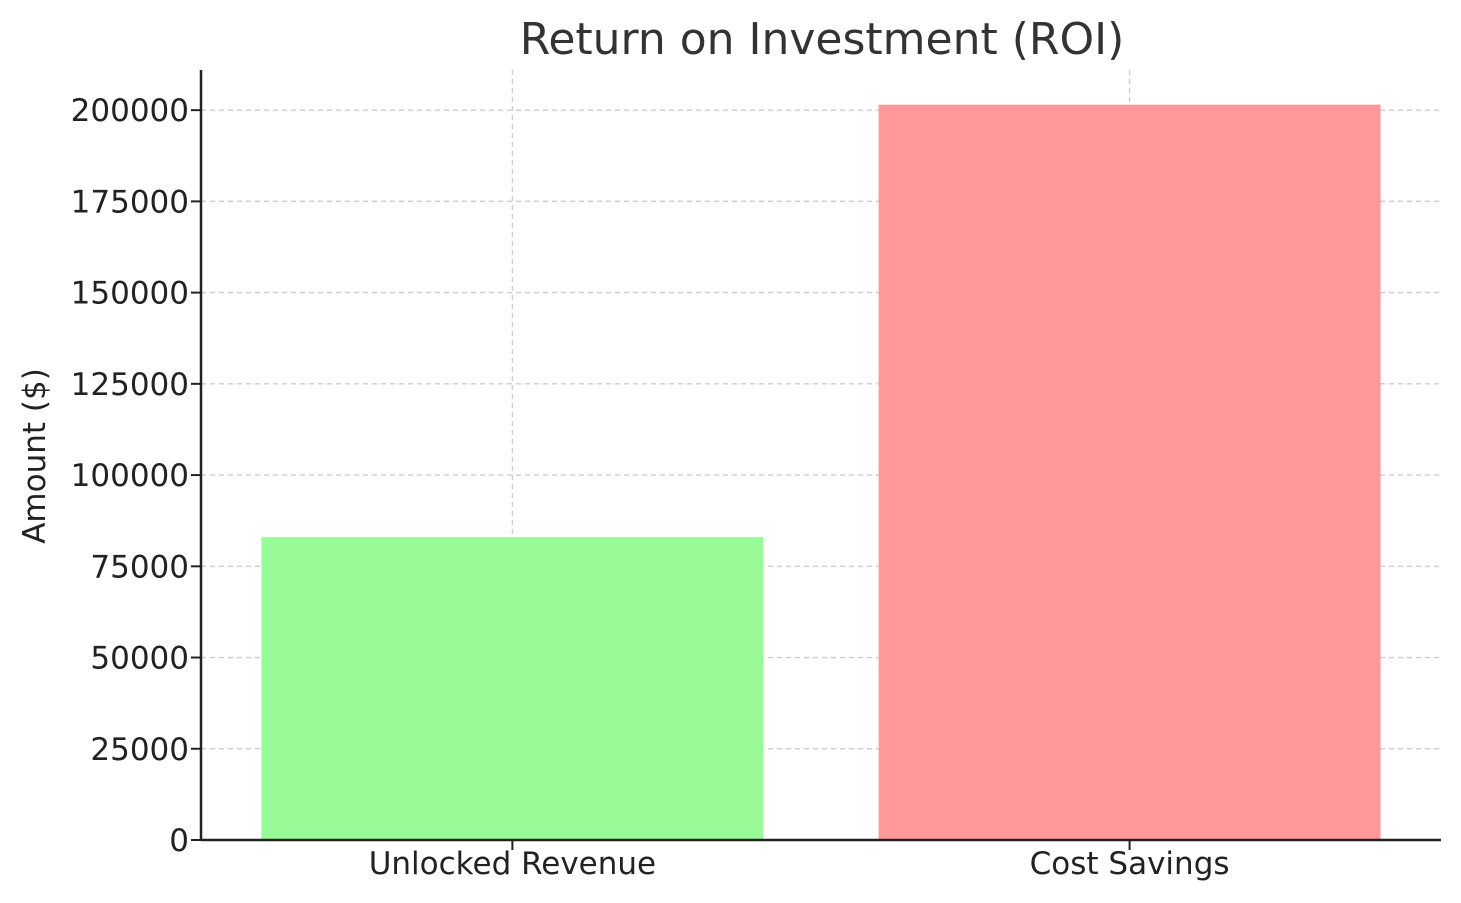 This screenshot has width=1461, height=903. Describe the element at coordinates (130, 202) in the screenshot. I see `y-tick-label: 175000` at that location.